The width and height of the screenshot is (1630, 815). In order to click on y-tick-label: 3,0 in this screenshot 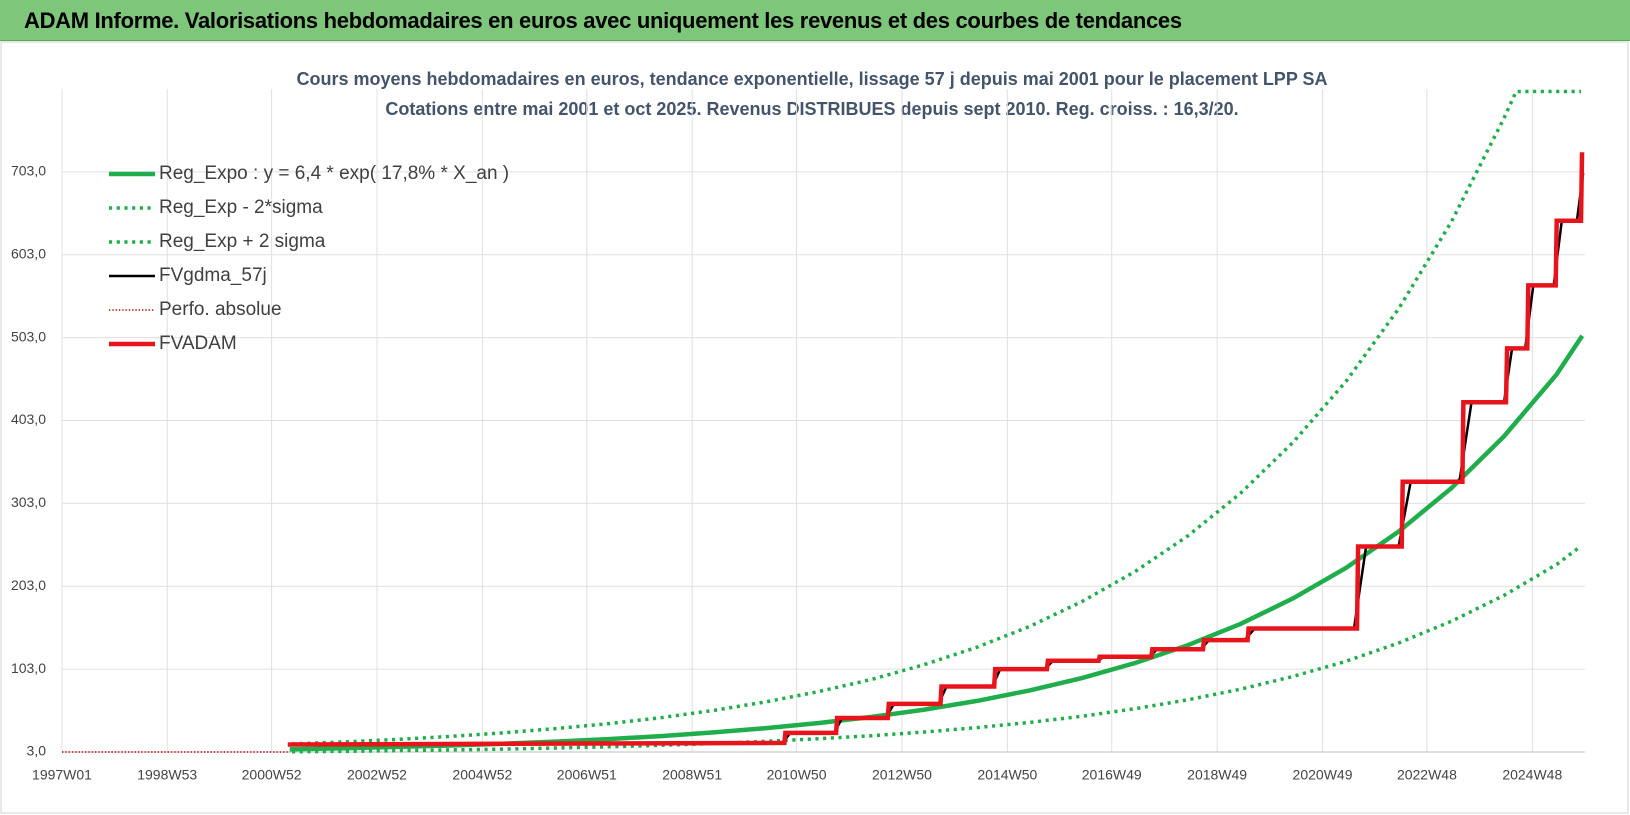, I will do `click(37, 751)`.